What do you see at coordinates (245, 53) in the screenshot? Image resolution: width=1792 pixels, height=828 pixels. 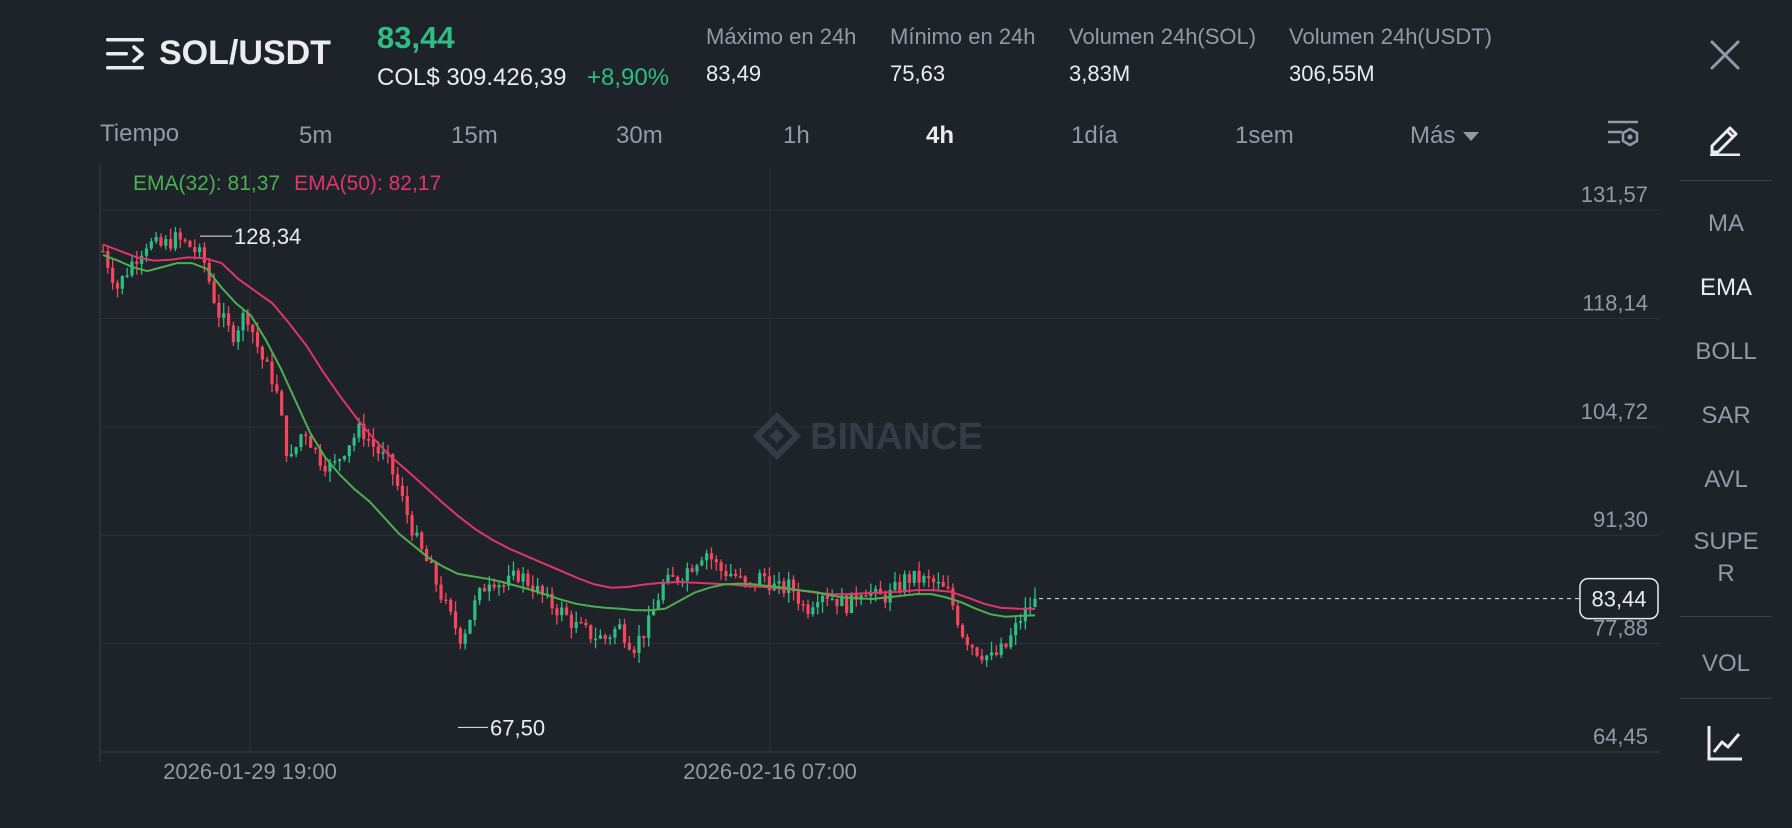 I see `pair-title: SOL/USDT` at bounding box center [245, 53].